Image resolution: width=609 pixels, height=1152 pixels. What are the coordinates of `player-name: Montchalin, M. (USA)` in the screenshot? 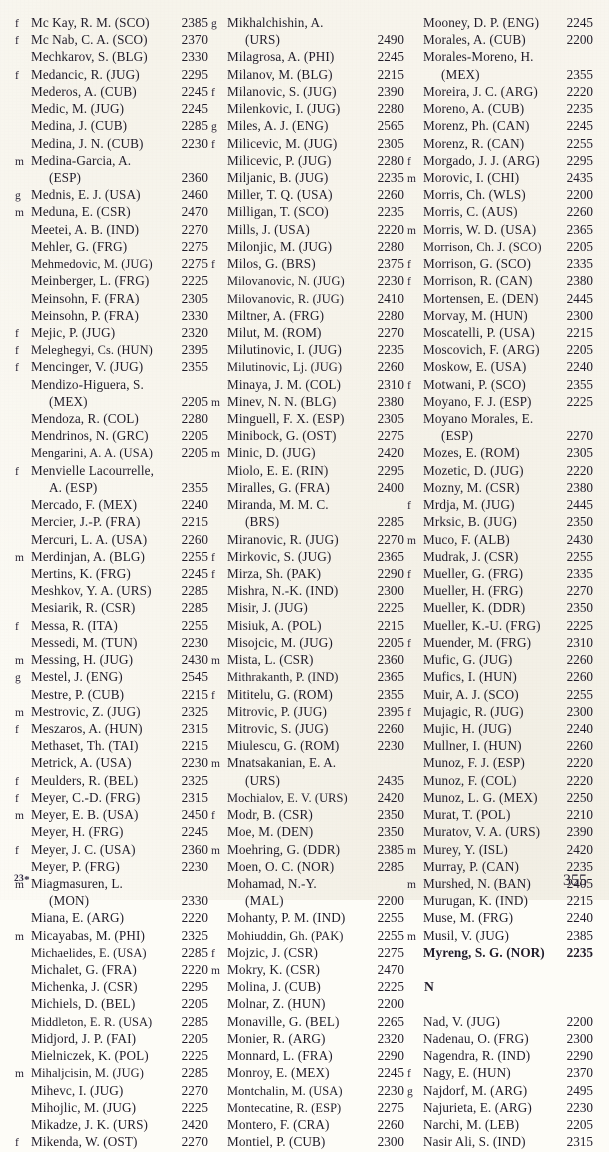 It's located at (285, 1090).